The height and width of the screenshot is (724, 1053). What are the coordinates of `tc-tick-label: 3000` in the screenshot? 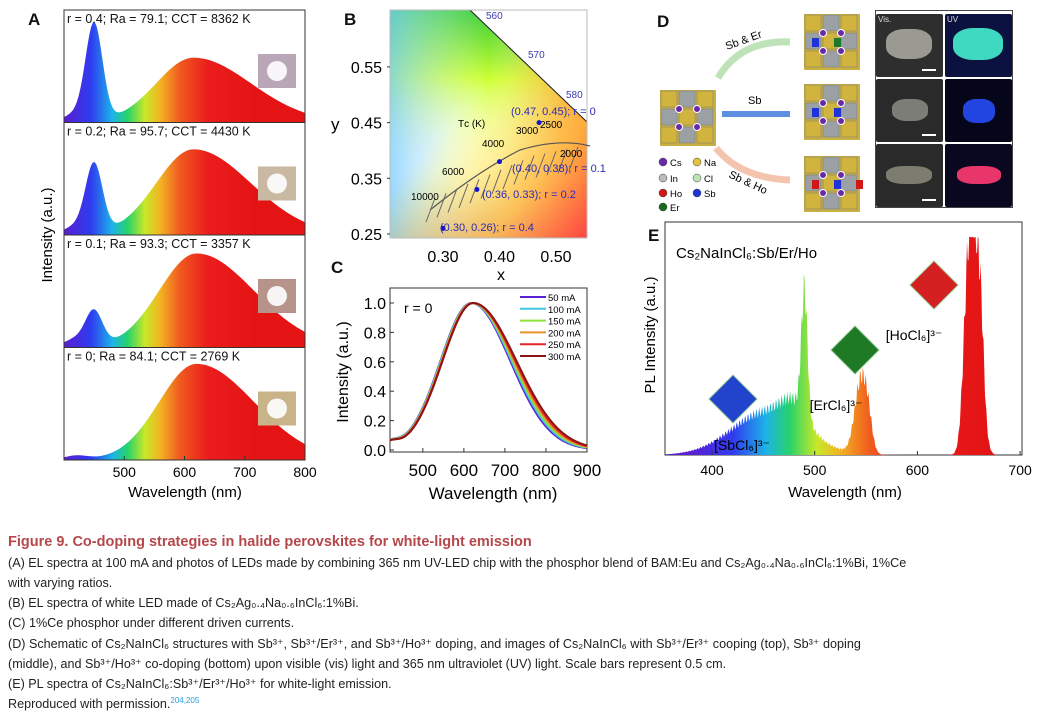 It's located at (527, 131).